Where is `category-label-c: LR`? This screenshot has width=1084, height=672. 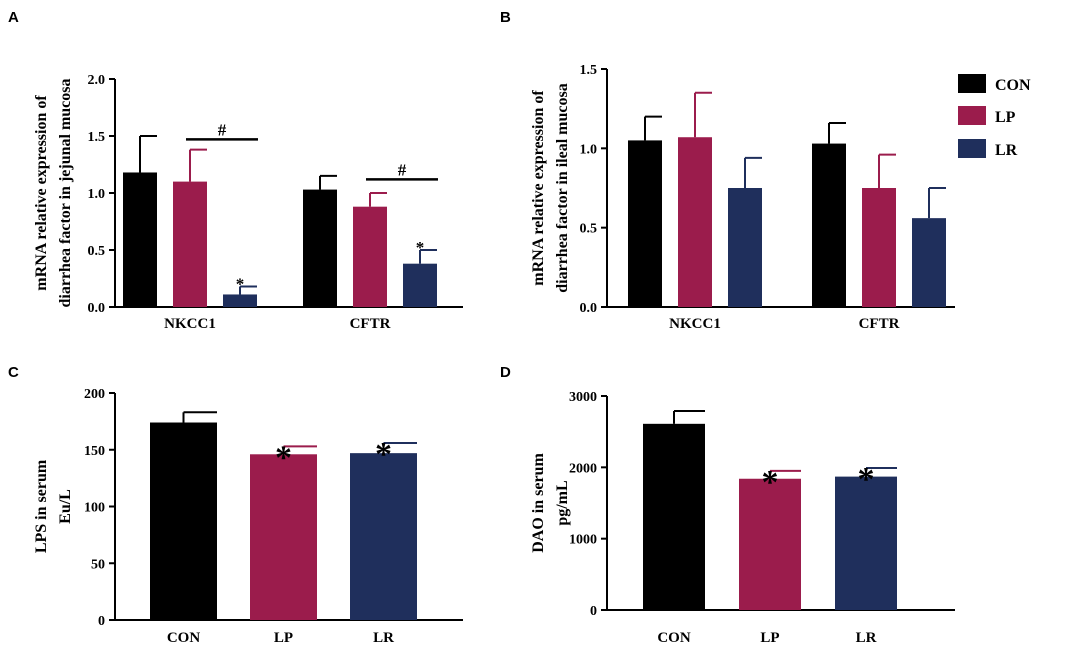
category-label-c: LR is located at coordinates (383, 638).